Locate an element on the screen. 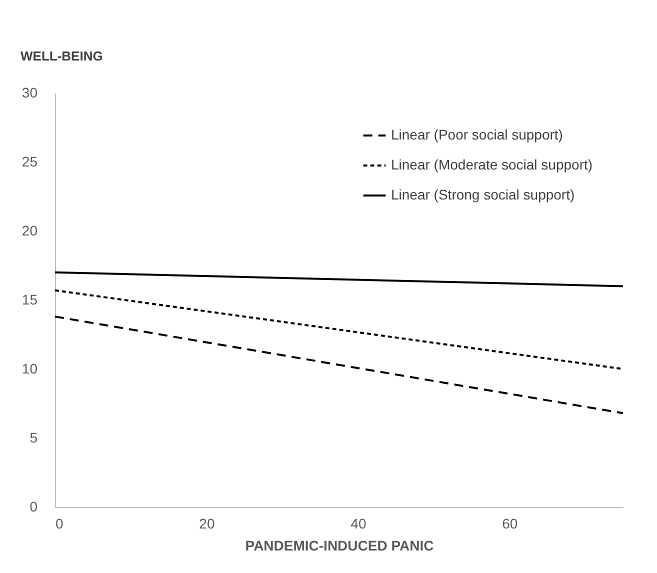 This screenshot has width=657, height=573. legend-label: Linear (Strong social support) is located at coordinates (483, 194).